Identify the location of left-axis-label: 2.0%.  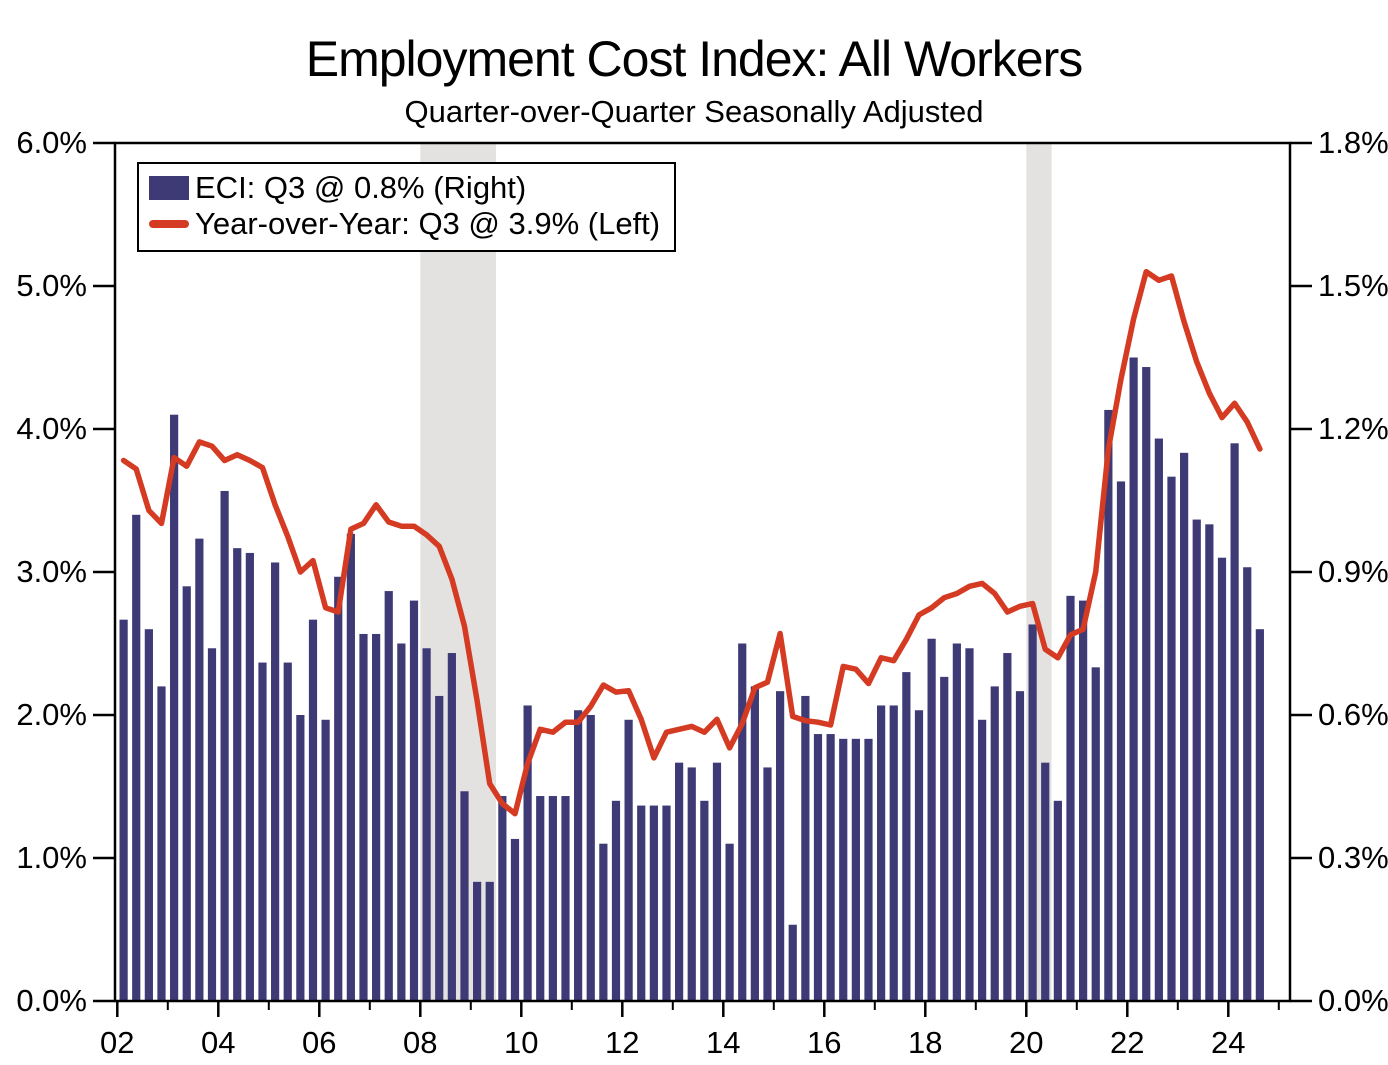
(51, 714).